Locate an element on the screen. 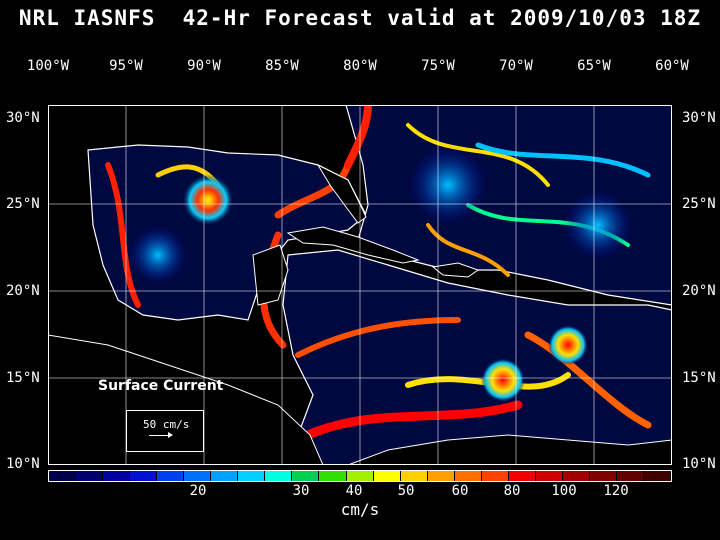 The height and width of the screenshot is (540, 720). colorbar-tick: 20 is located at coordinates (198, 491).